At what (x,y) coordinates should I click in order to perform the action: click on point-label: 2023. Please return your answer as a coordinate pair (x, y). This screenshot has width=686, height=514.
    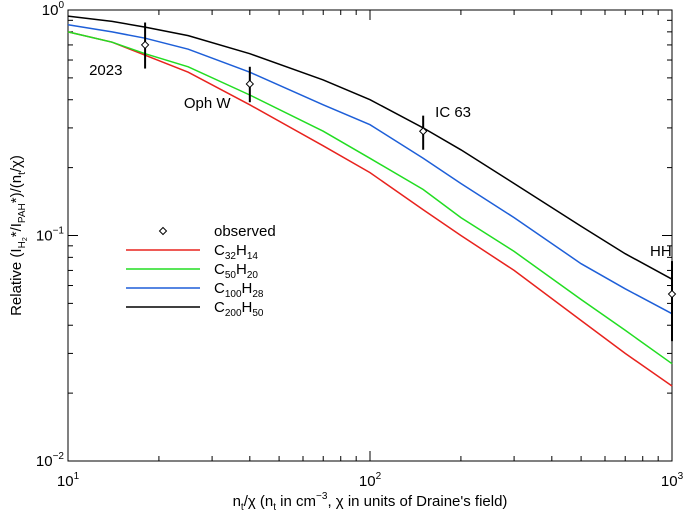
    Looking at the image, I should click on (105, 70).